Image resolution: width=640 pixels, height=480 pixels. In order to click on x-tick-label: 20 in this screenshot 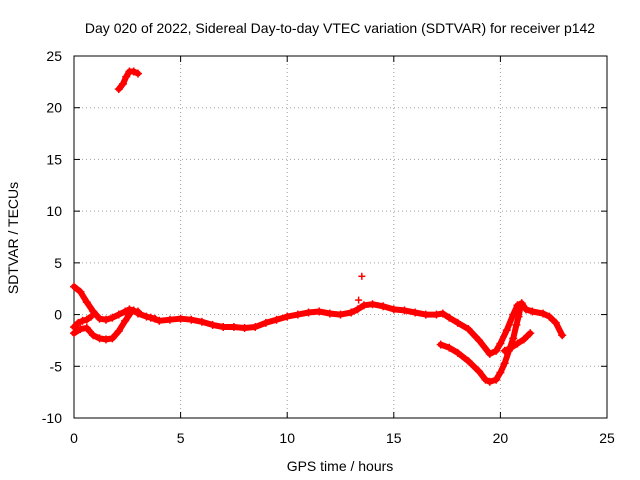, I will do `click(501, 438)`.